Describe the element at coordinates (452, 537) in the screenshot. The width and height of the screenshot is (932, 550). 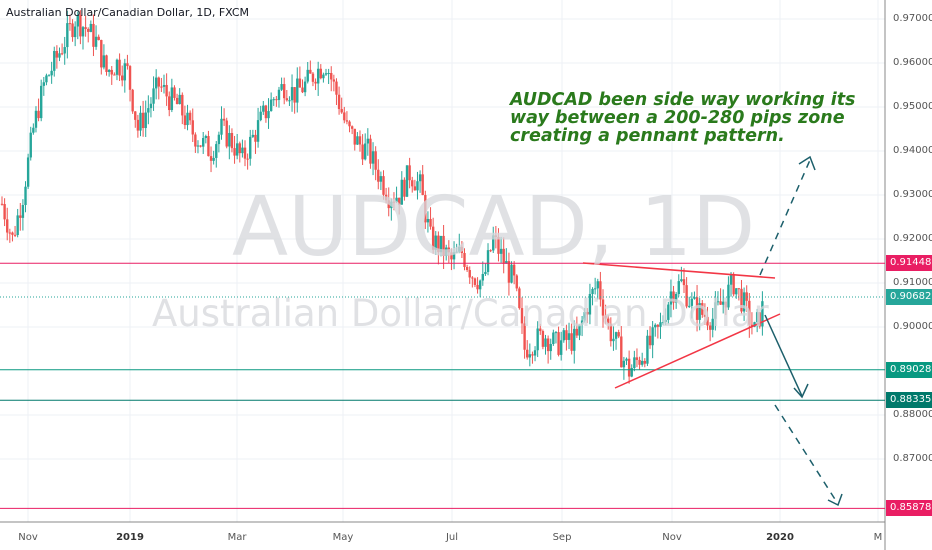
I see `x-tick-label: Jul` at that location.